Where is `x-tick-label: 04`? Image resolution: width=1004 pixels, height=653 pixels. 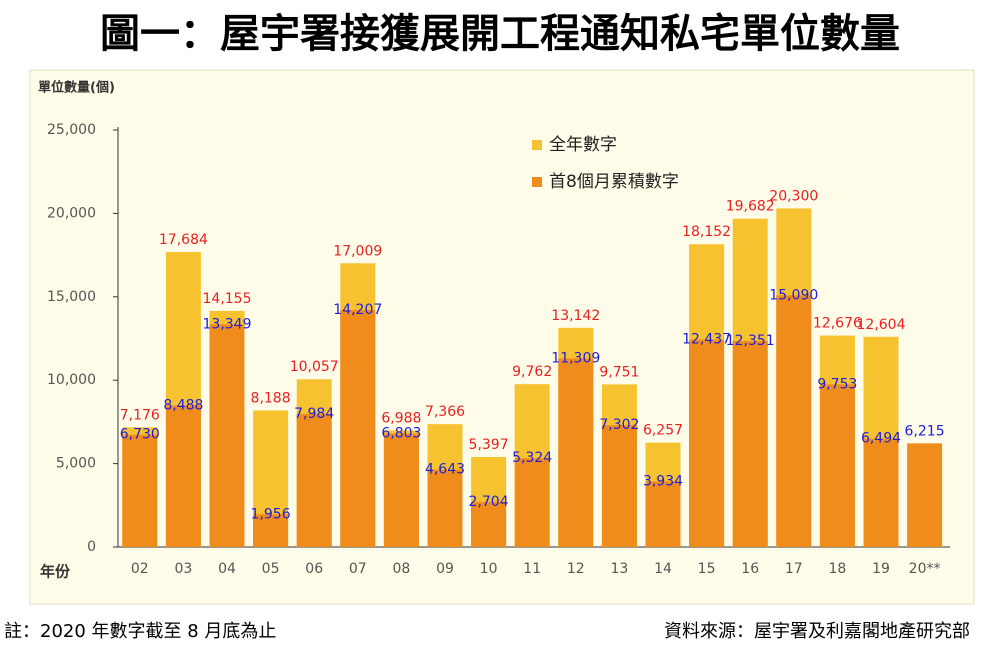
x-tick-label: 04 is located at coordinates (227, 569).